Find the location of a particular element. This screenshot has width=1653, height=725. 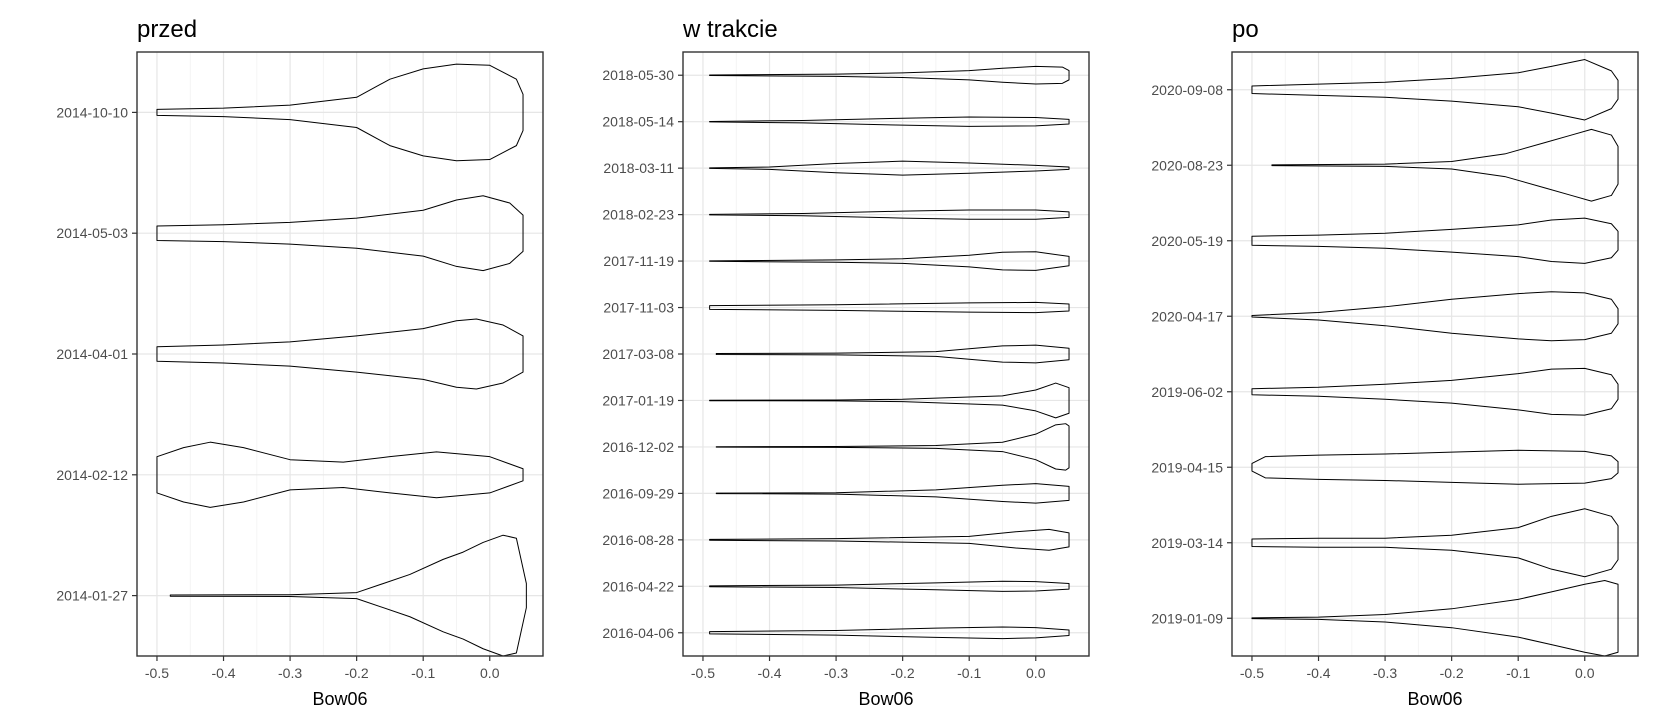

y-tick-label: 2017-03-08 is located at coordinates (638, 354).